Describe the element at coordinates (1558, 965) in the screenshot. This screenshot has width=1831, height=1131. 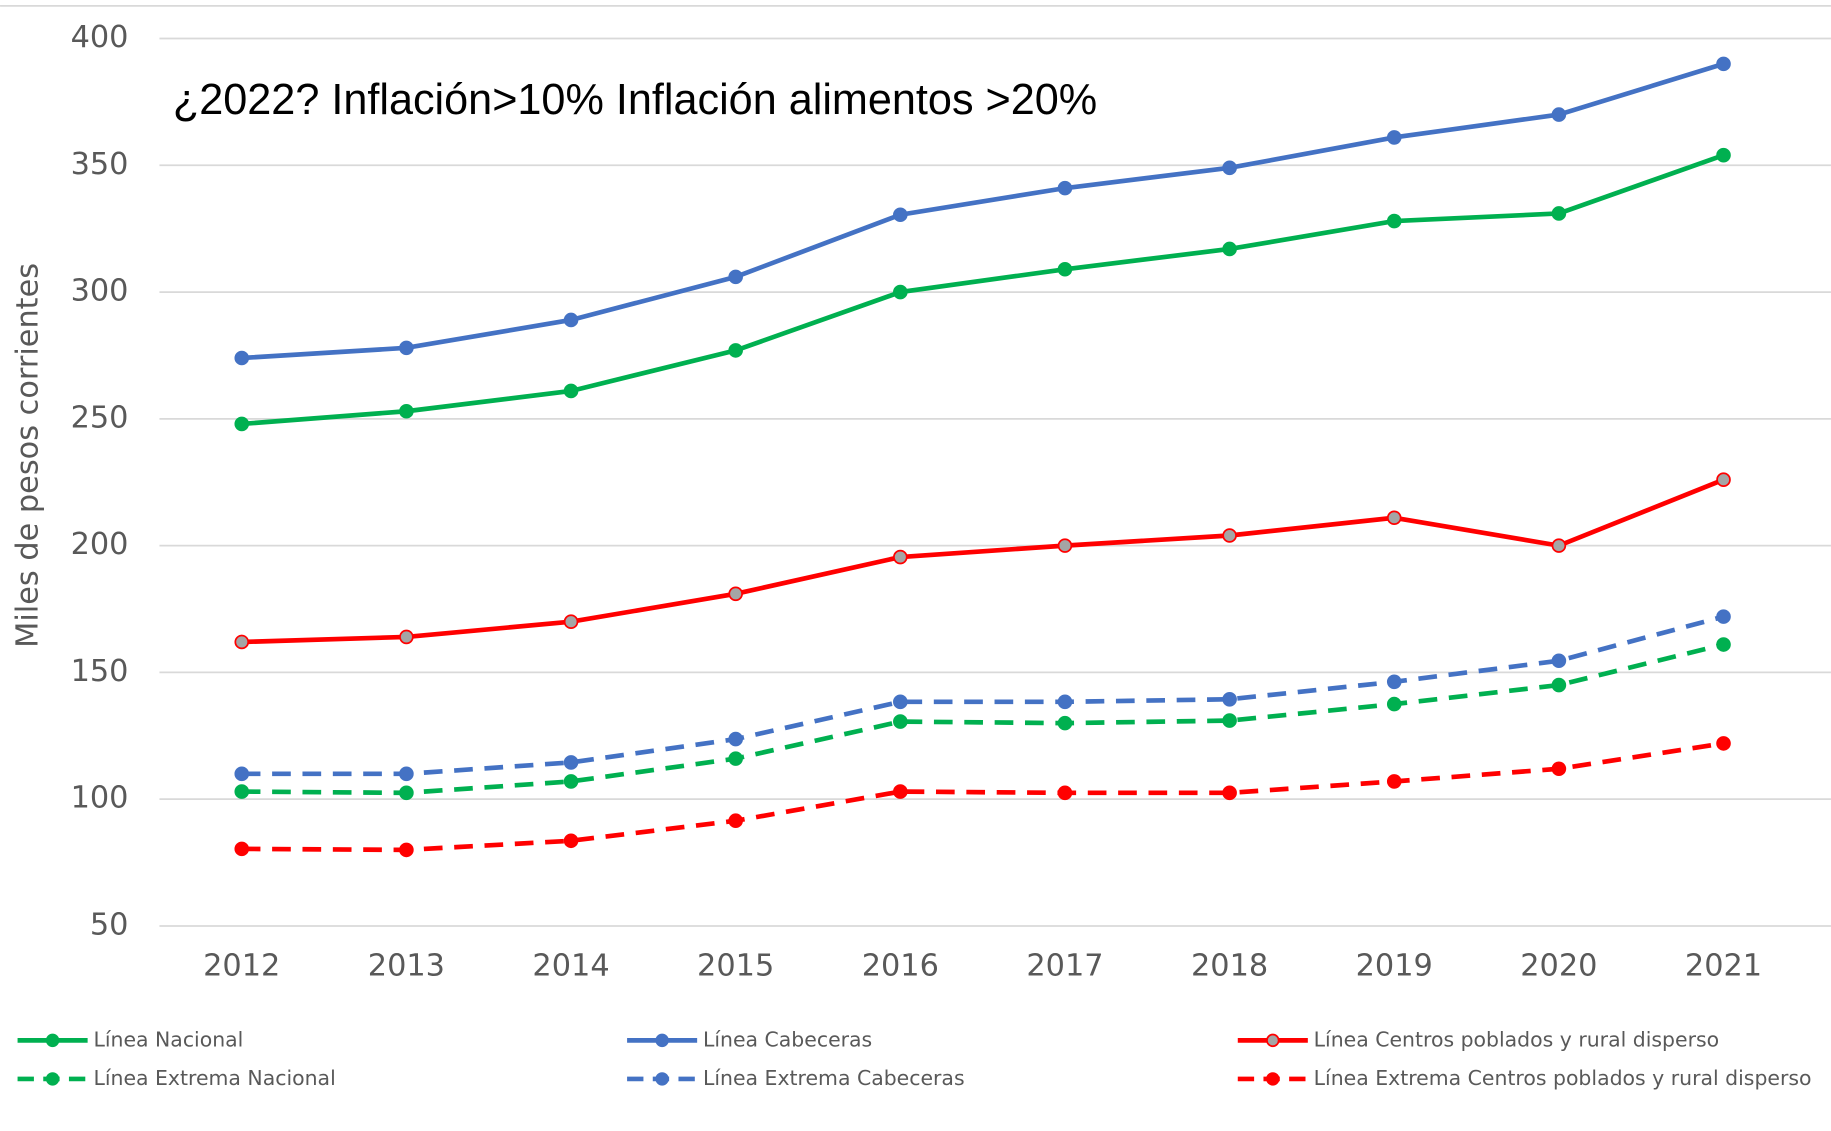
I see `x-tick-label: 2020` at that location.